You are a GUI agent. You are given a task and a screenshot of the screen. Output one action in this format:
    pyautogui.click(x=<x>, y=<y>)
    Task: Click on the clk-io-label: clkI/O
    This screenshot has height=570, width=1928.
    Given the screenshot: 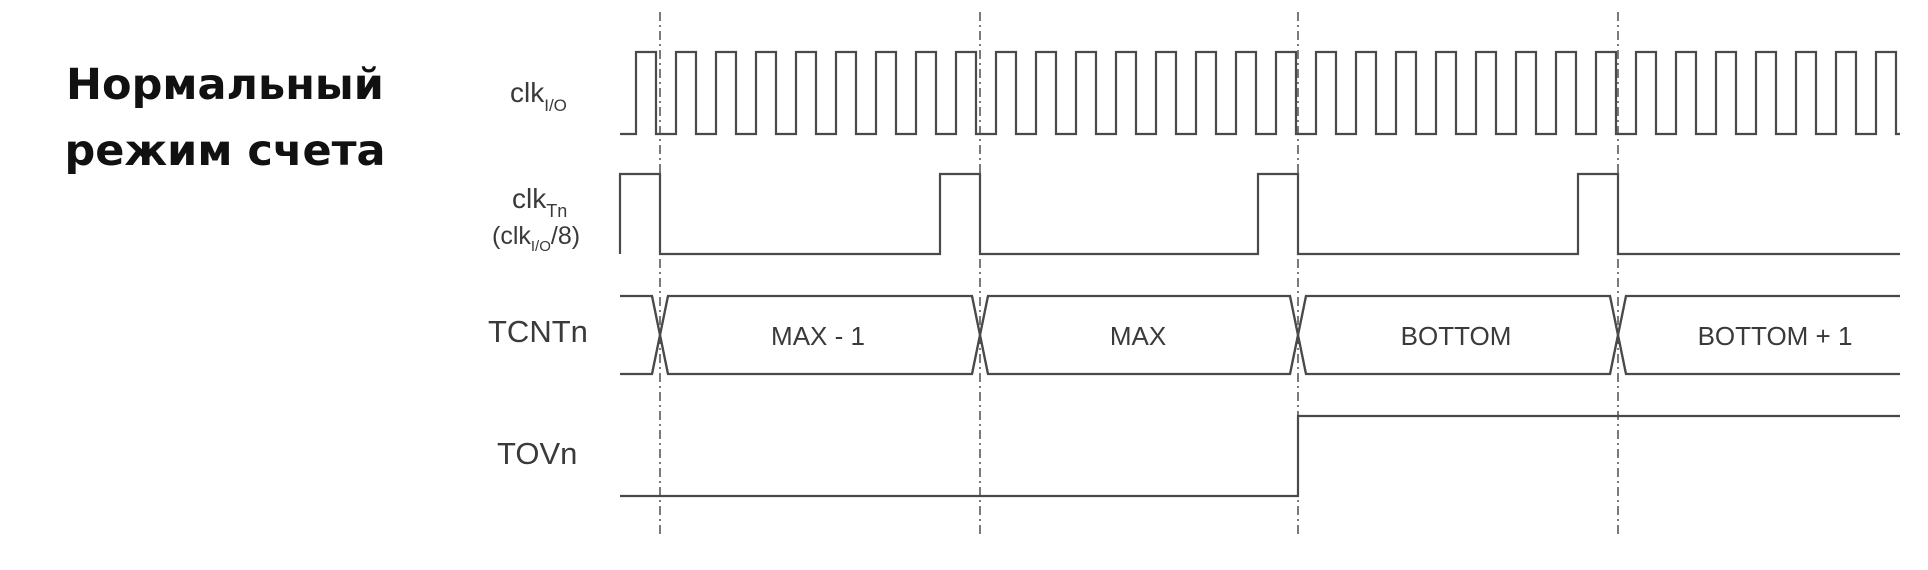 What is the action you would take?
    pyautogui.click(x=538, y=96)
    